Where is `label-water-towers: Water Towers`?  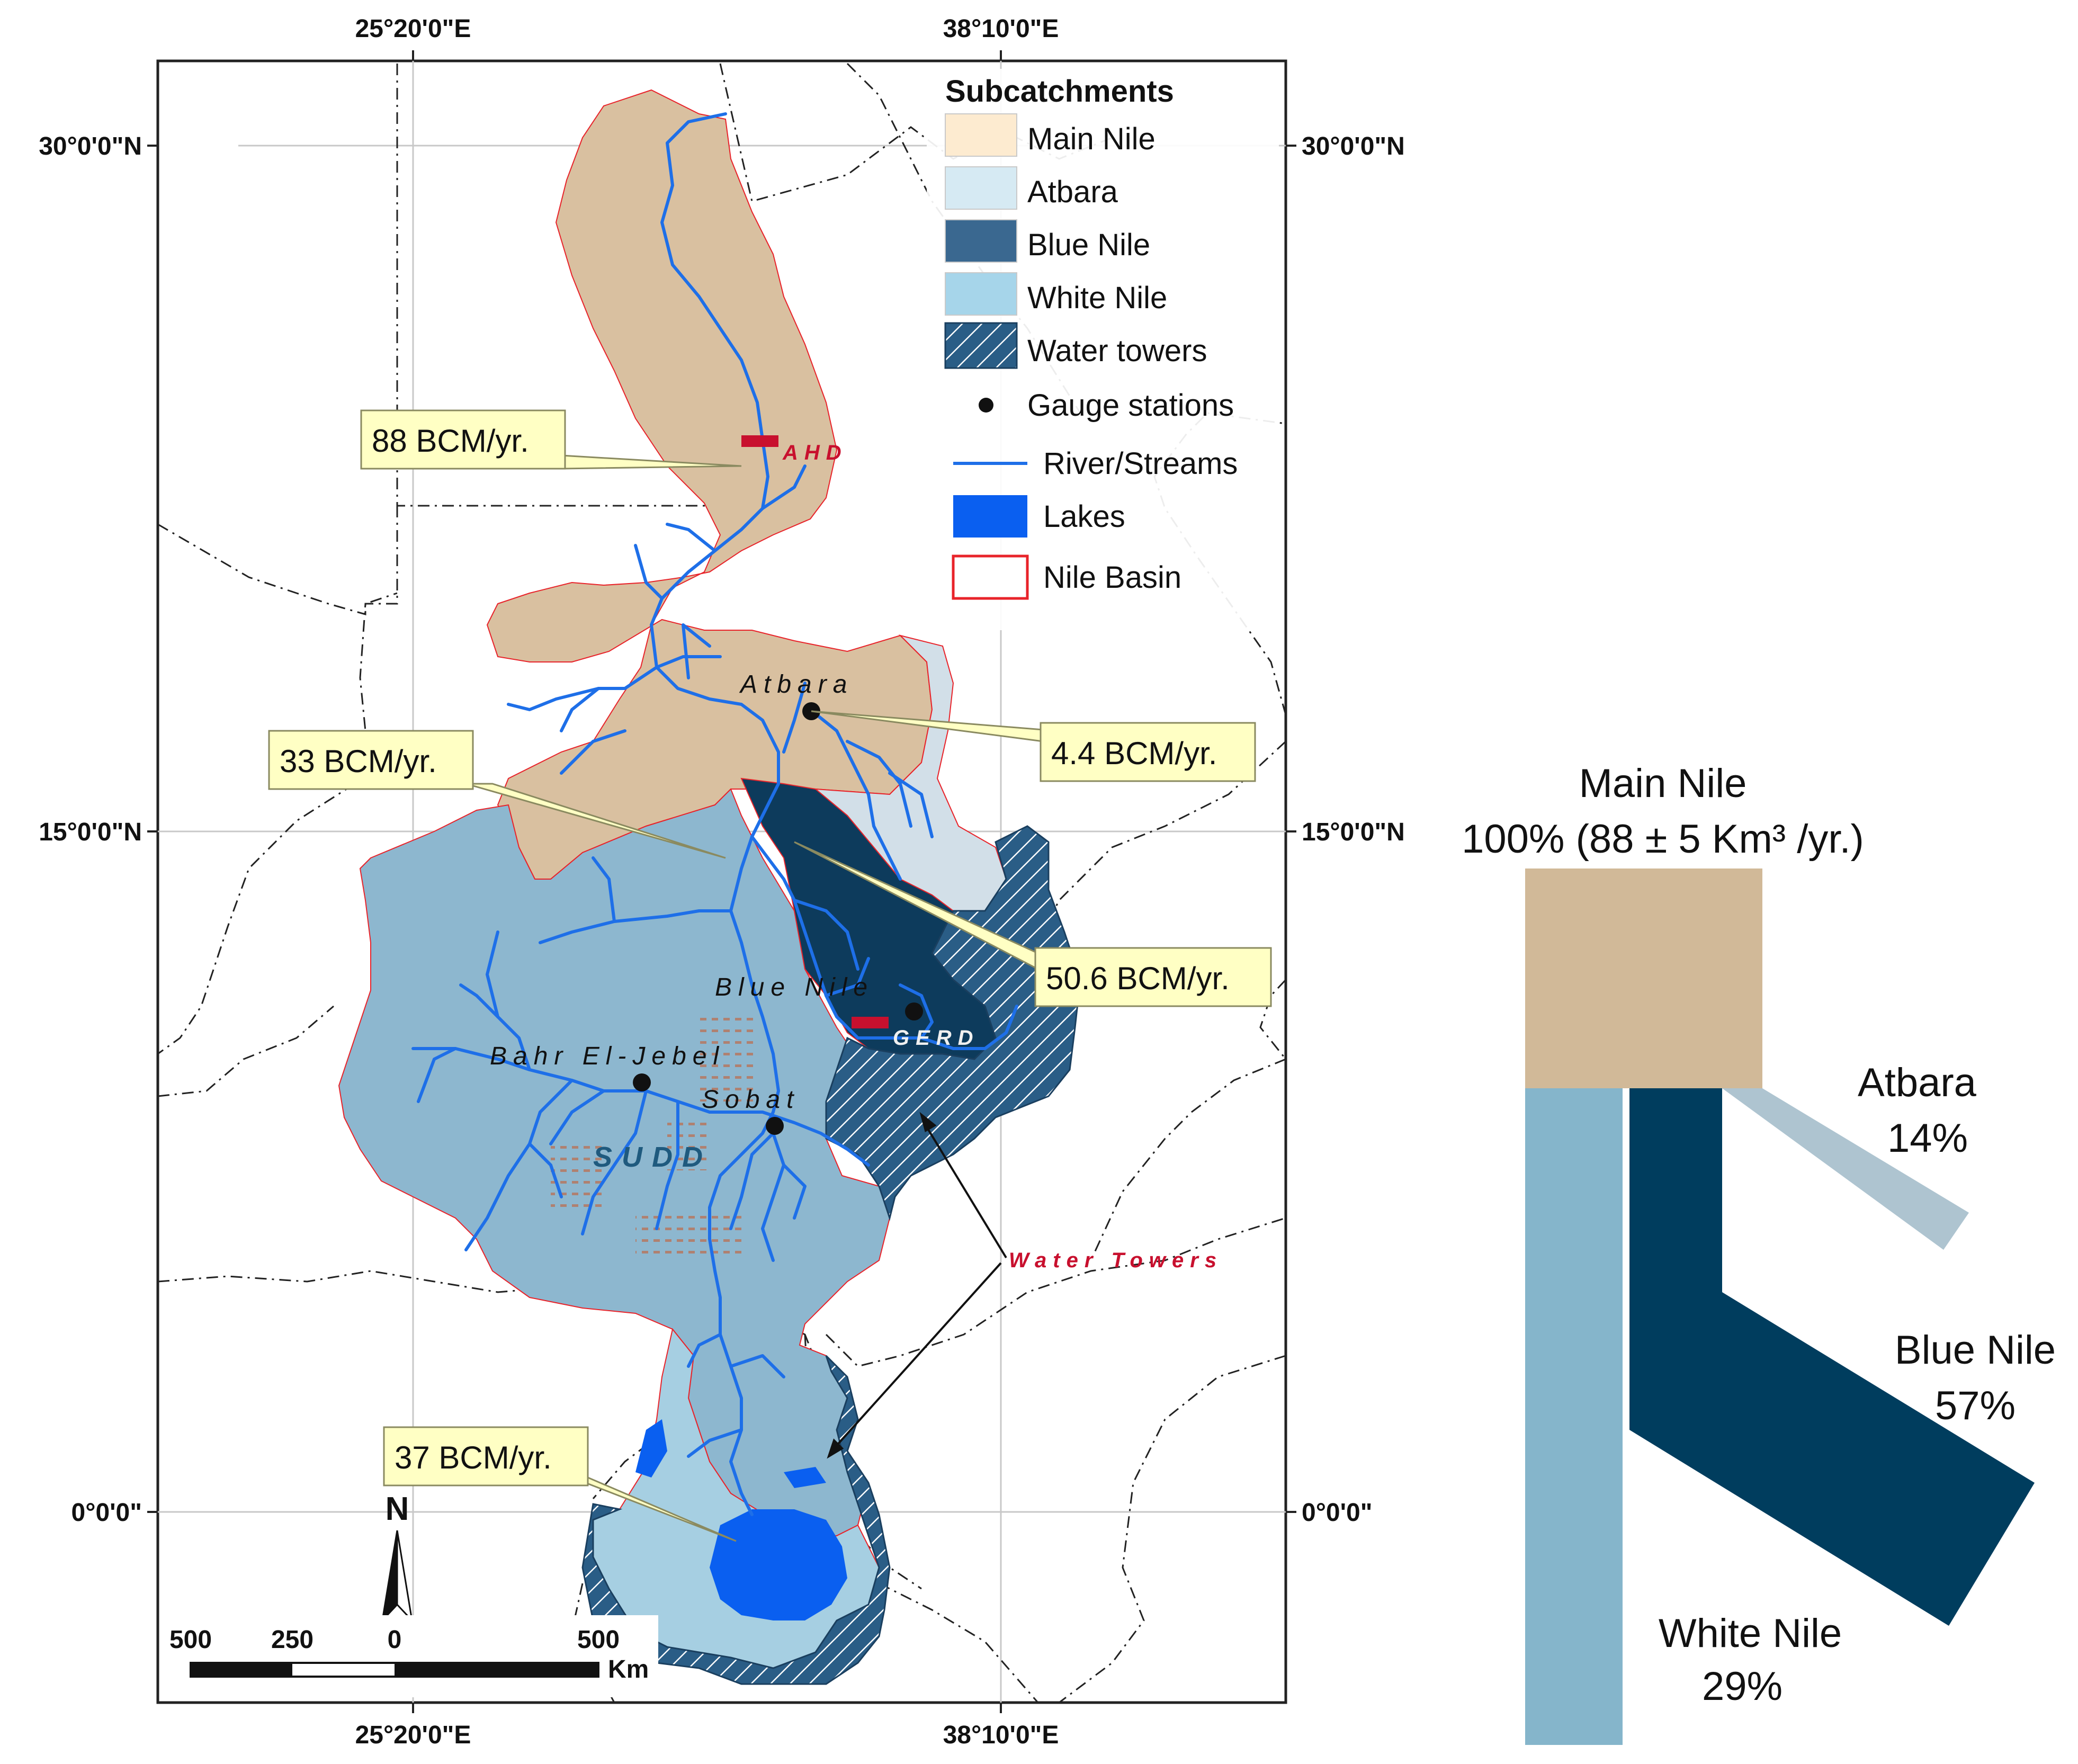 label-water-towers: Water Towers is located at coordinates (1116, 1260).